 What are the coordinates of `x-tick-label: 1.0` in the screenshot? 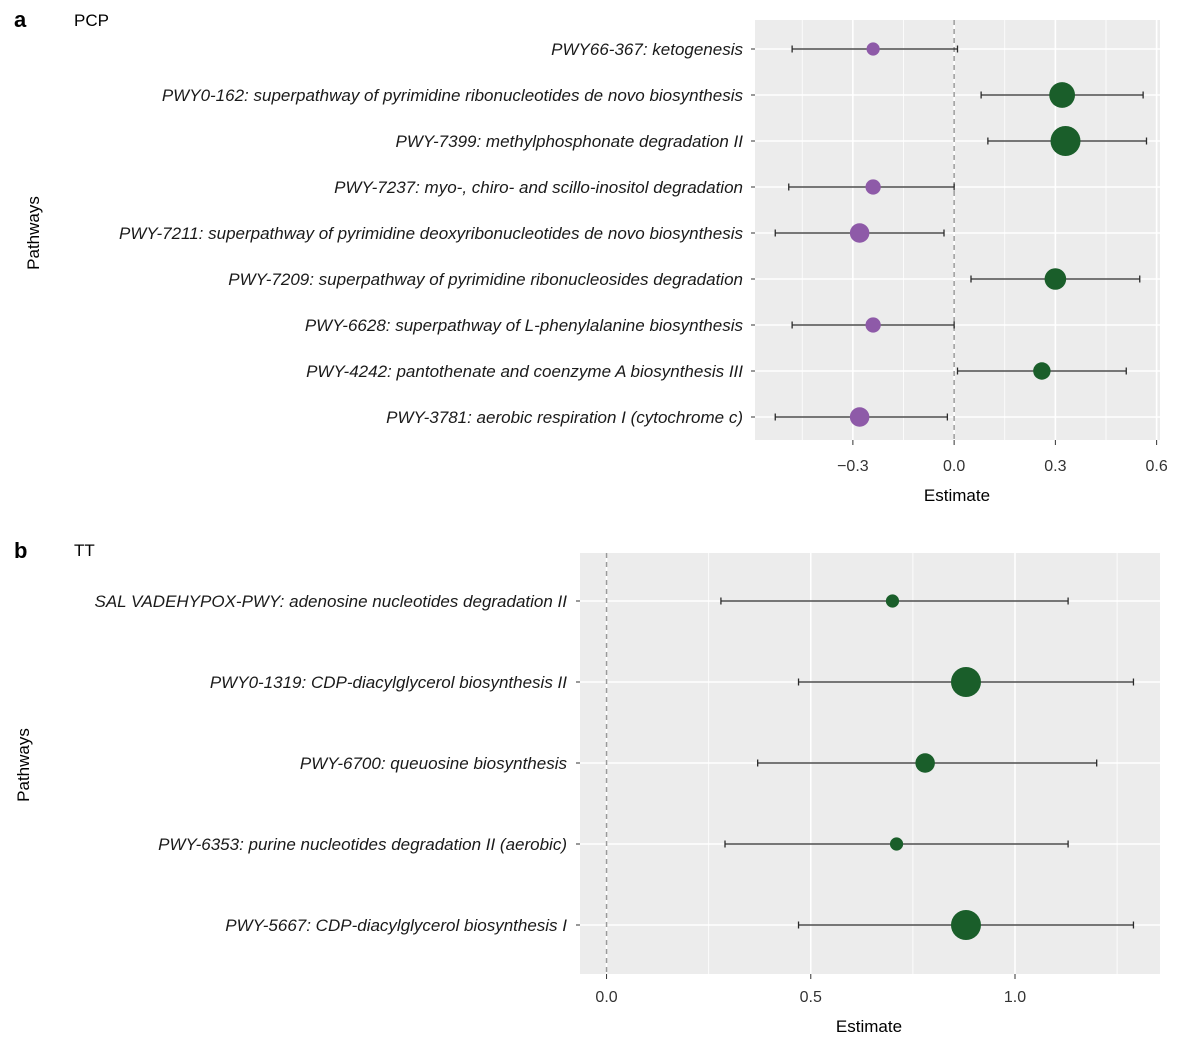 It's located at (1015, 997).